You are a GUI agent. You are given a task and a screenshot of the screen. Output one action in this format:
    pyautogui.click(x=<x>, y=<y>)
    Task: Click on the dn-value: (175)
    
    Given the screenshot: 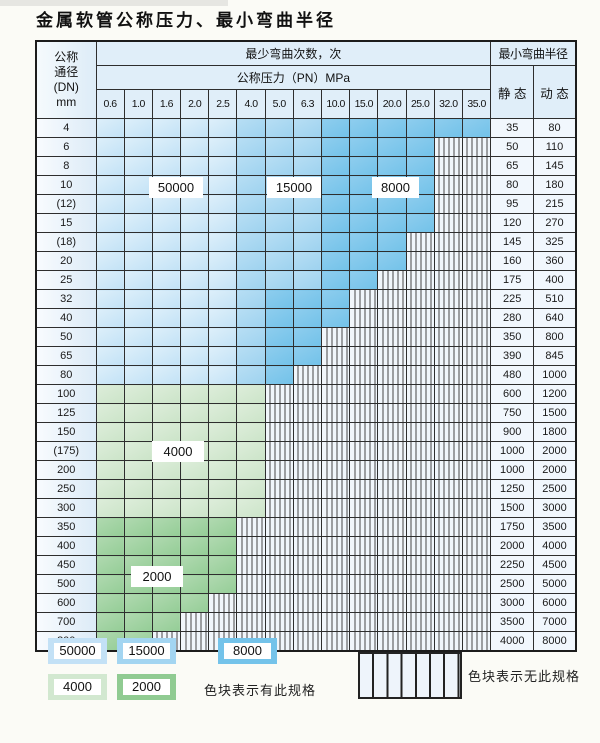 What is the action you would take?
    pyautogui.click(x=66, y=451)
    